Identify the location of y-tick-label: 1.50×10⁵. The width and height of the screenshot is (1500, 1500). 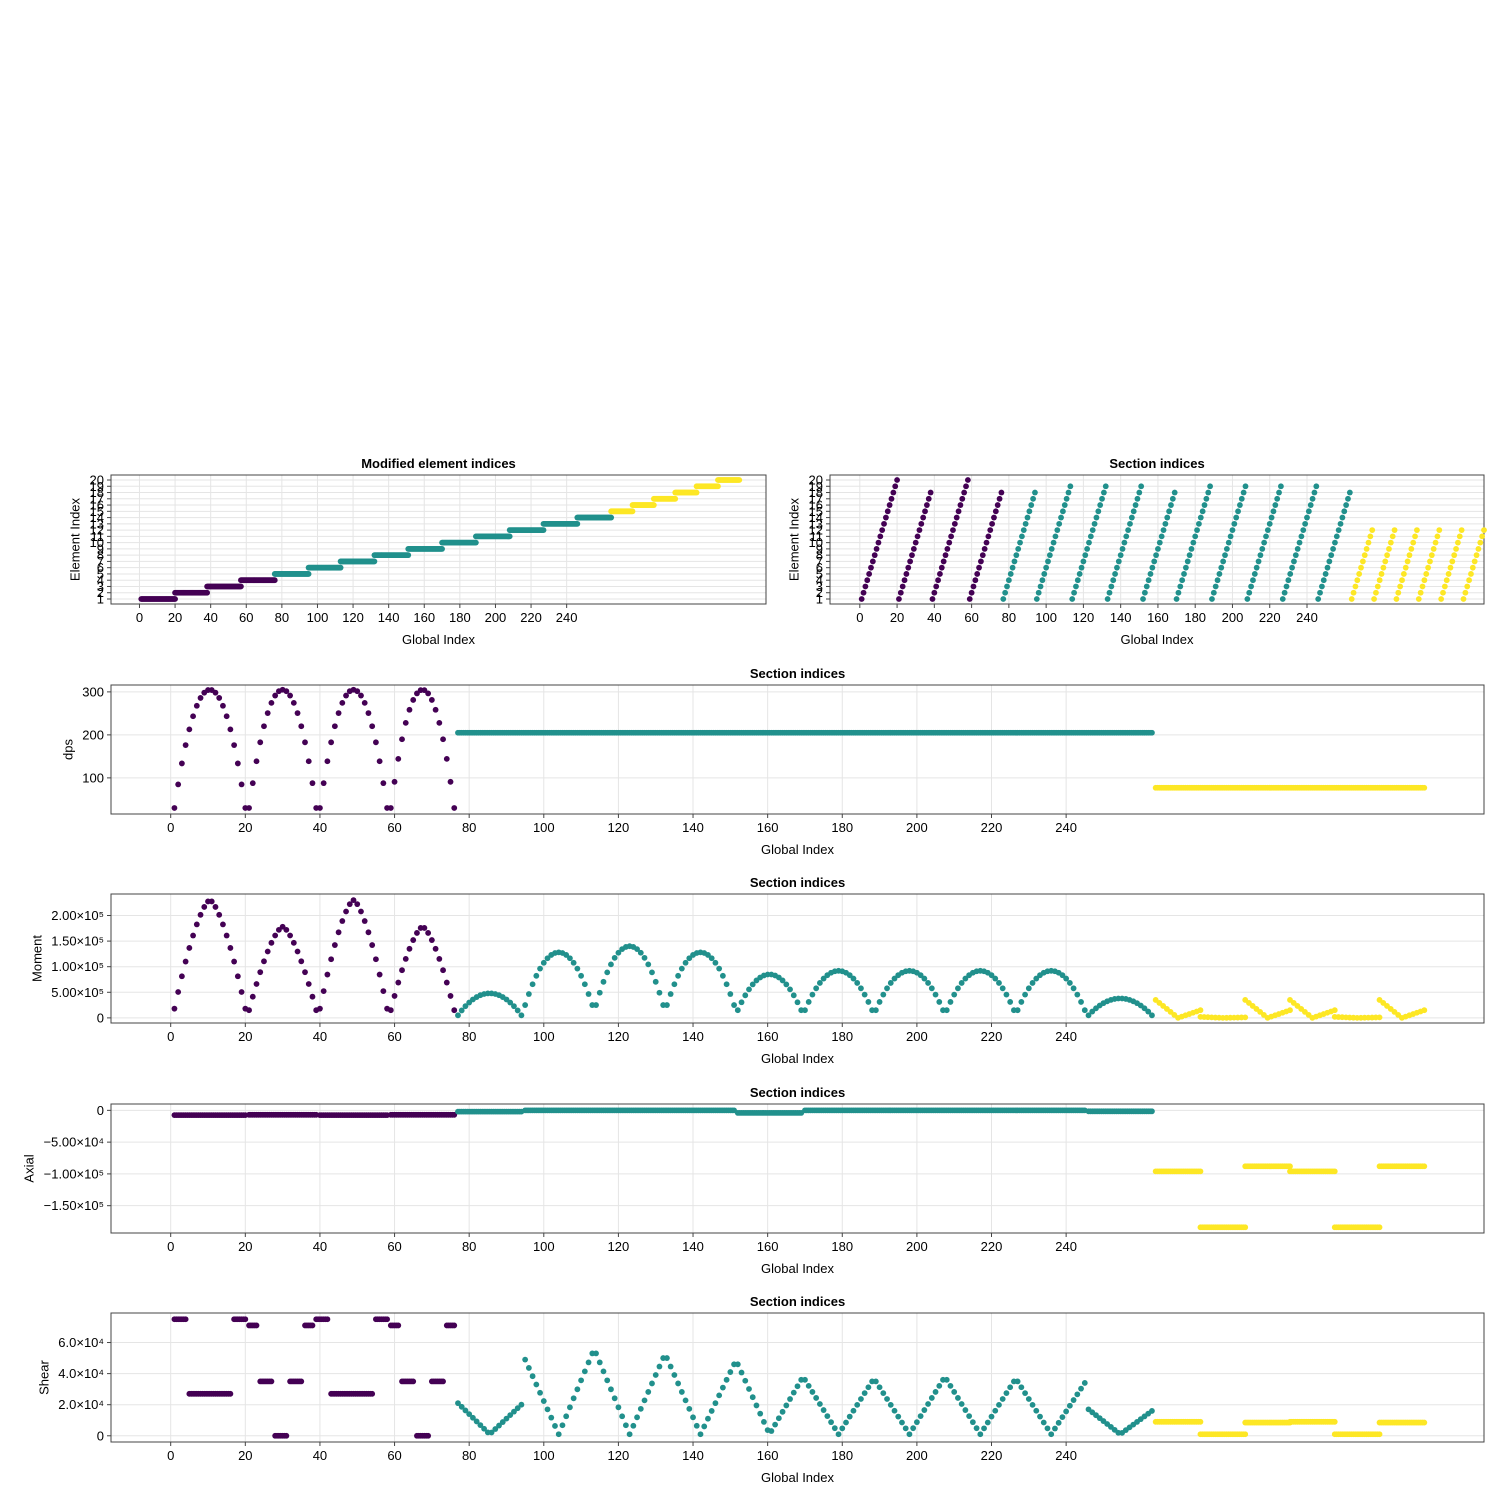
(77, 941).